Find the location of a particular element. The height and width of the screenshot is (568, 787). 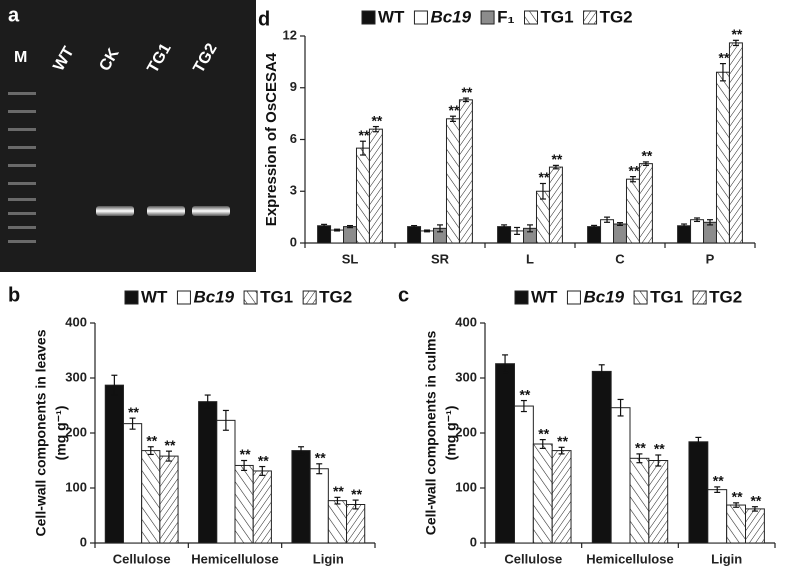

y-tick-label: 6 is located at coordinates (293, 138).